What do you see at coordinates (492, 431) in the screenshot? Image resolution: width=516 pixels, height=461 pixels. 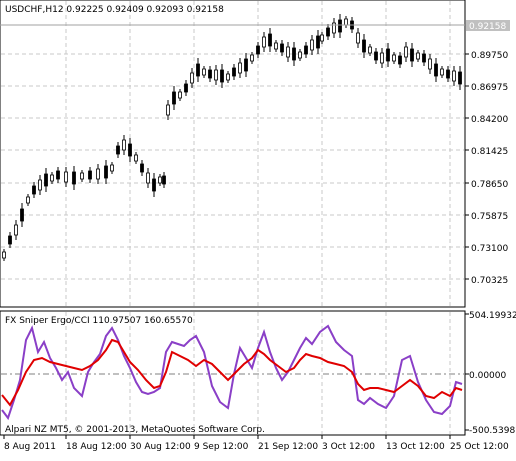 I see `indicator-axis-bottom: -500.53987` at bounding box center [492, 431].